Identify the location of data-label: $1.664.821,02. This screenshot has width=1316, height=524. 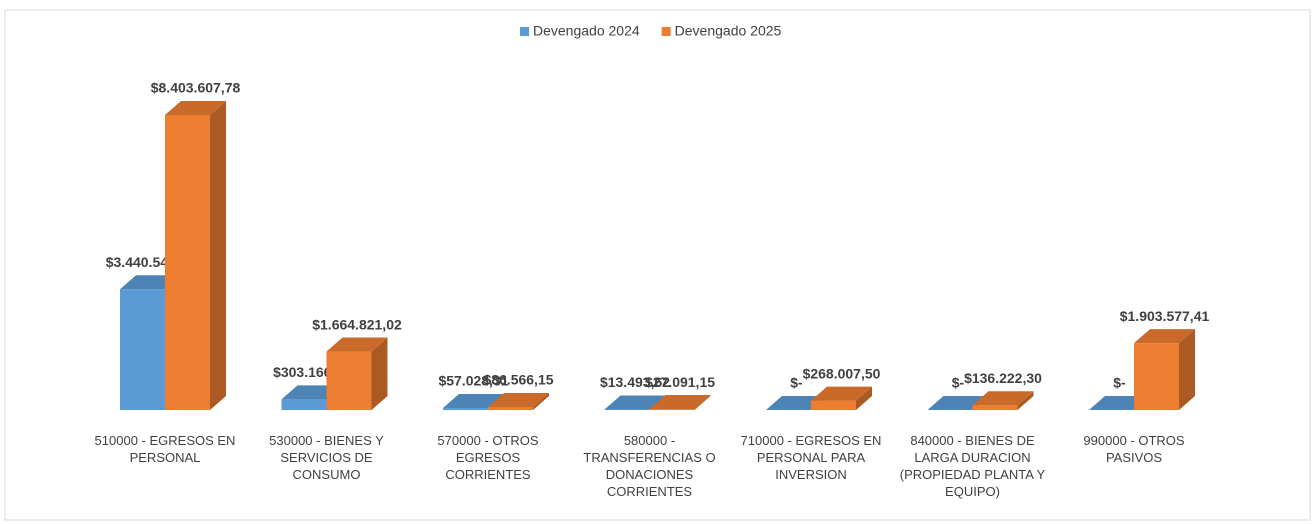
(357, 324).